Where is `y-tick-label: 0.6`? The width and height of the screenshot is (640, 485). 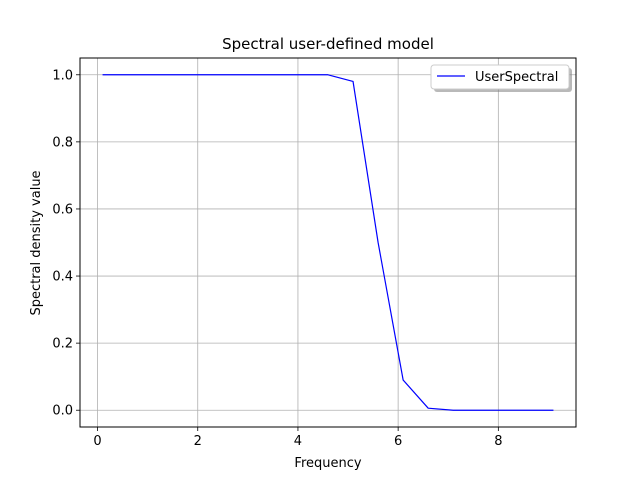 y-tick-label: 0.6 is located at coordinates (62, 209).